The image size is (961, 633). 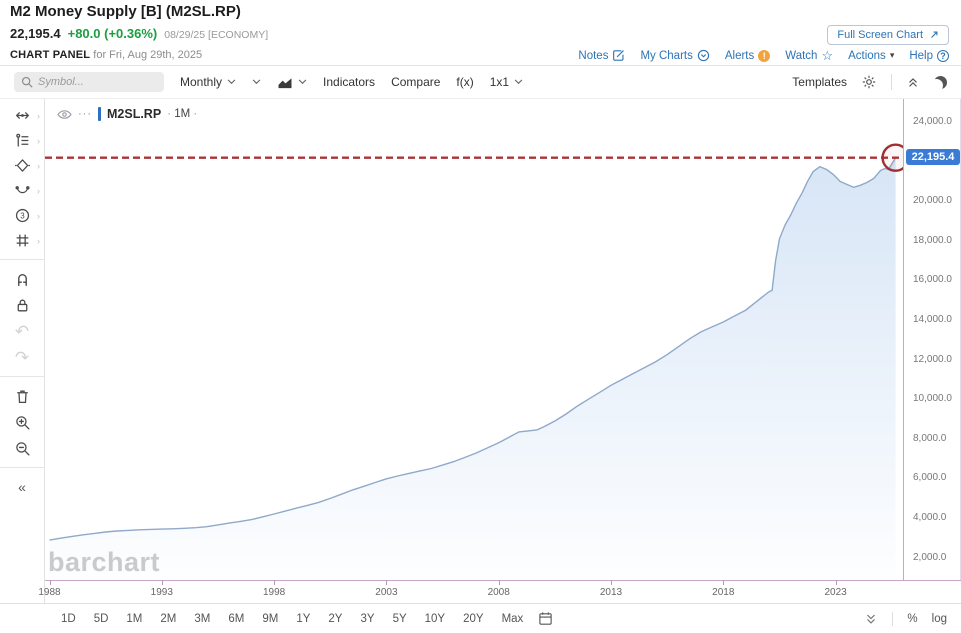 I want to click on y-axis-label: 20,000.0, so click(x=932, y=201).